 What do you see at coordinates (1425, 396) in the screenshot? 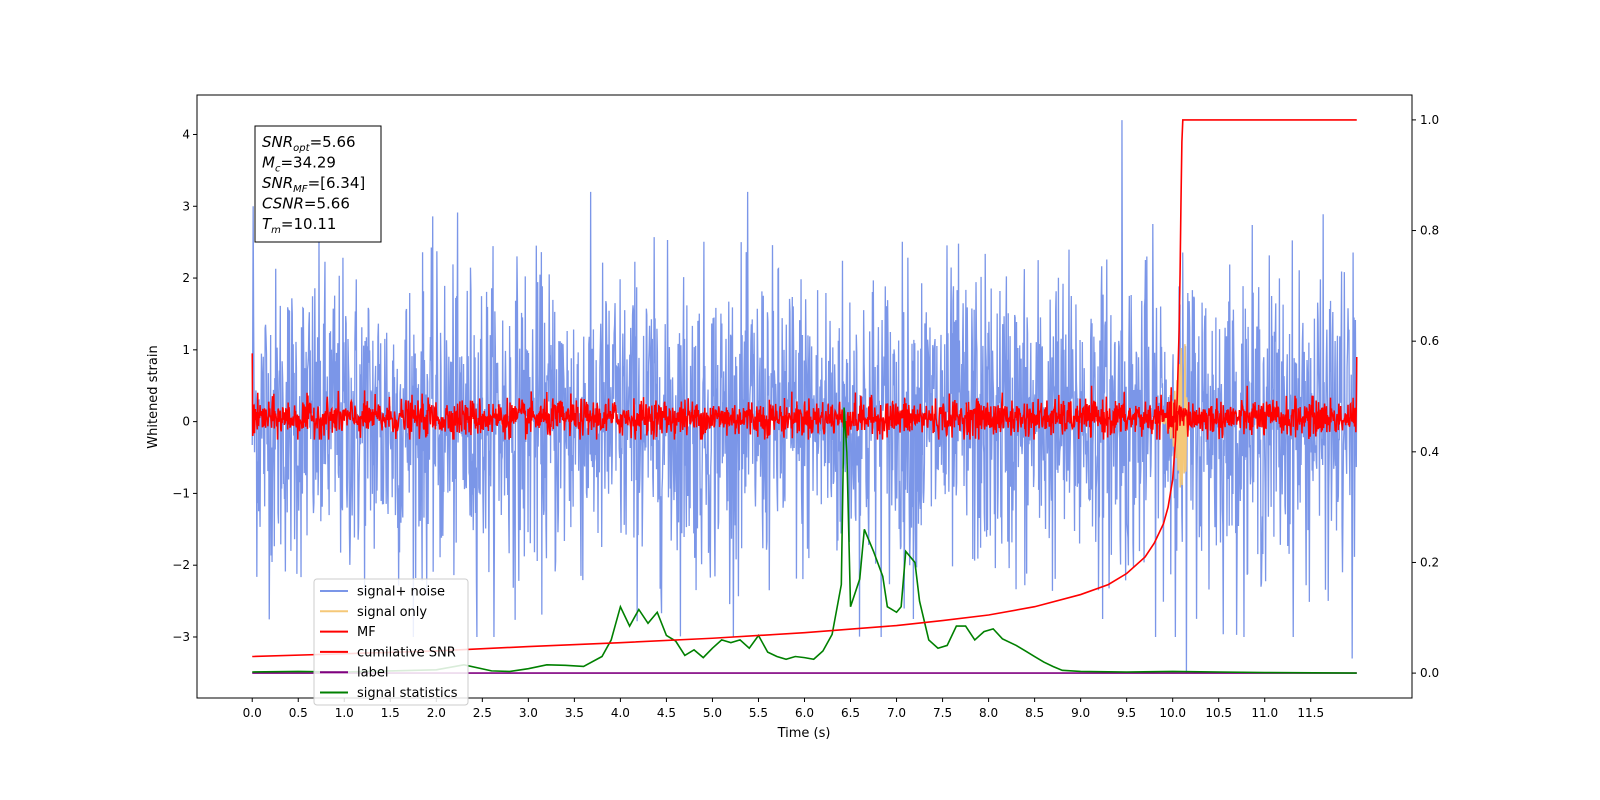
I see `y-axis-right: 0.0 0.2 0.4 0.6 0.8 1.0` at bounding box center [1425, 396].